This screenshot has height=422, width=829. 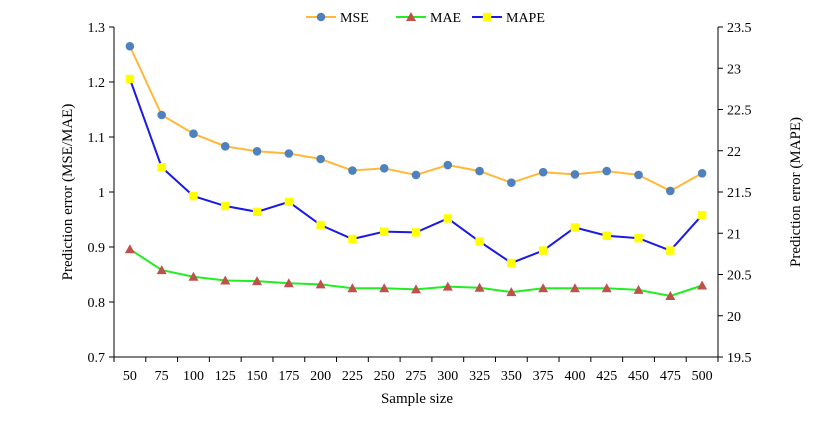 I want to click on x-tick-label: 450, so click(x=638, y=376).